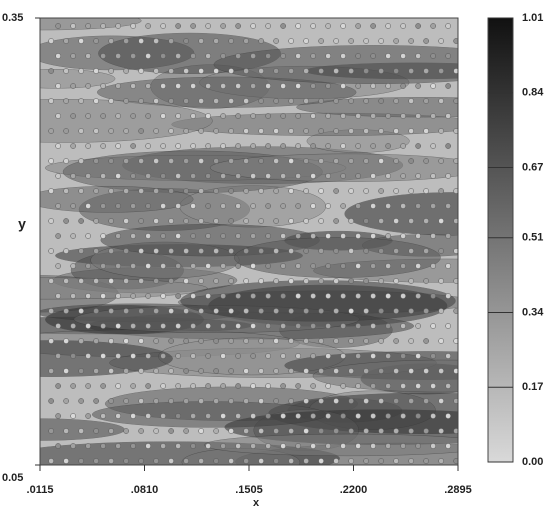  I want to click on colorbar-tick-label: 0.00, so click(532, 462).